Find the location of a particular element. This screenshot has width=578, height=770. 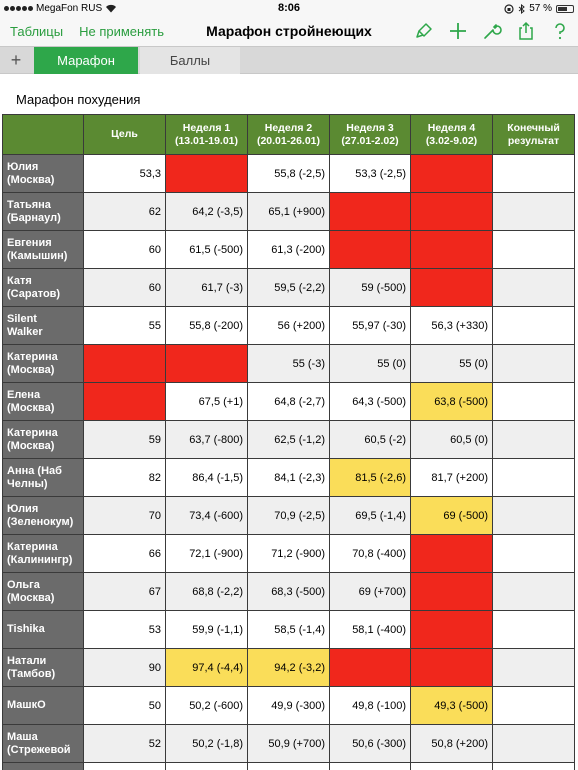

brush-icon is located at coordinates (424, 31).